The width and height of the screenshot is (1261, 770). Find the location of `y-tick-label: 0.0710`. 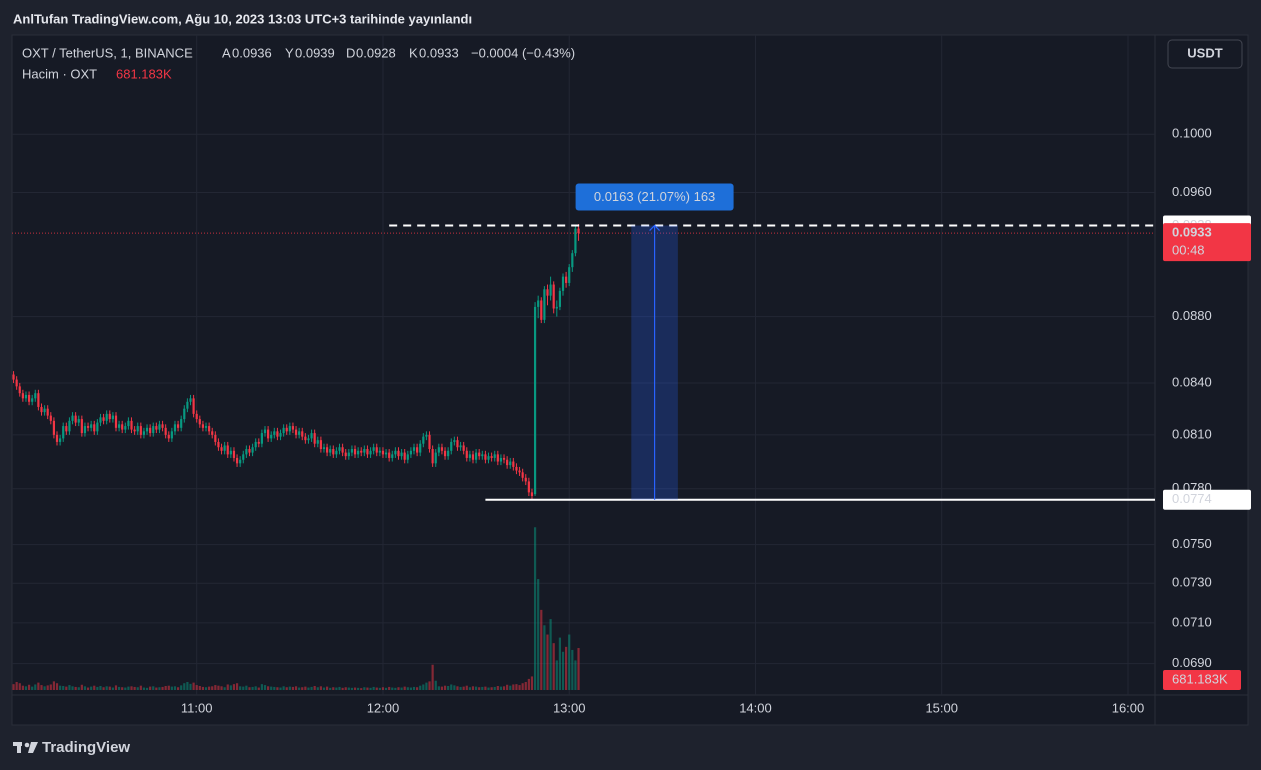

y-tick-label: 0.0710 is located at coordinates (1192, 621).